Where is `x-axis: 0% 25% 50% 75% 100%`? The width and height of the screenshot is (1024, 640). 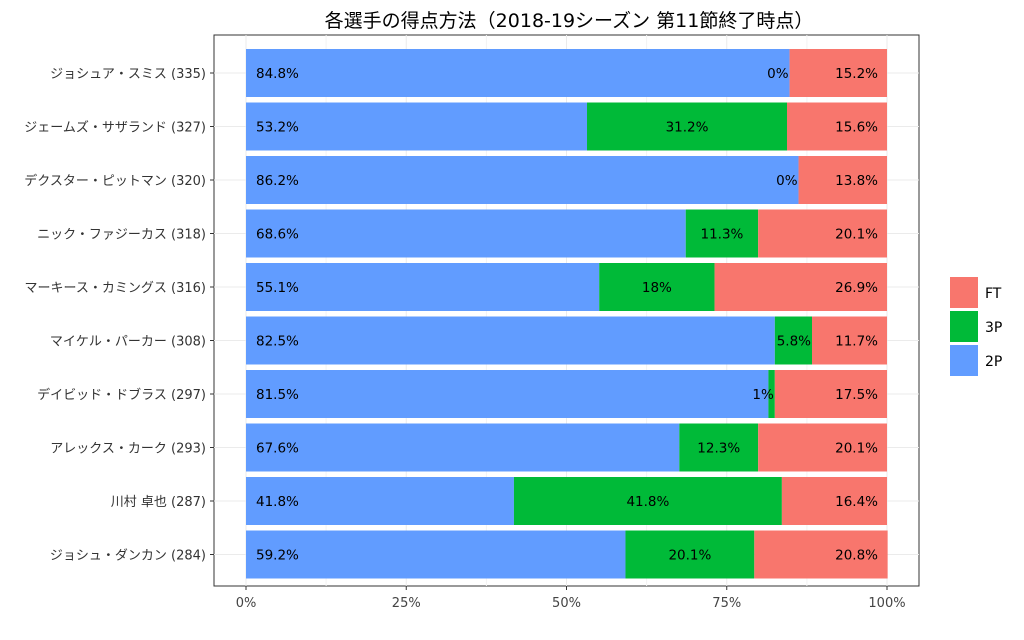
x-axis: 0% 25% 50% 75% 100% is located at coordinates (571, 598).